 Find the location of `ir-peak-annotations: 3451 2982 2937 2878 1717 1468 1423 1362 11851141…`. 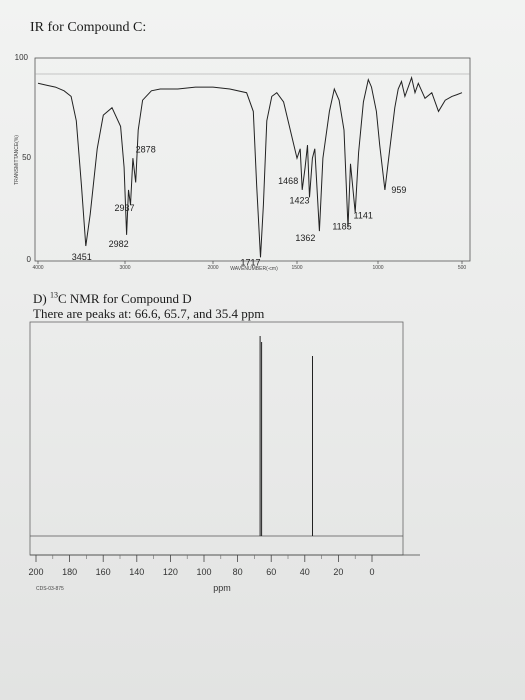

ir-peak-annotations: 3451 2982 2937 2878 1717 1468 1423 1362 11851141… is located at coordinates (239, 205).